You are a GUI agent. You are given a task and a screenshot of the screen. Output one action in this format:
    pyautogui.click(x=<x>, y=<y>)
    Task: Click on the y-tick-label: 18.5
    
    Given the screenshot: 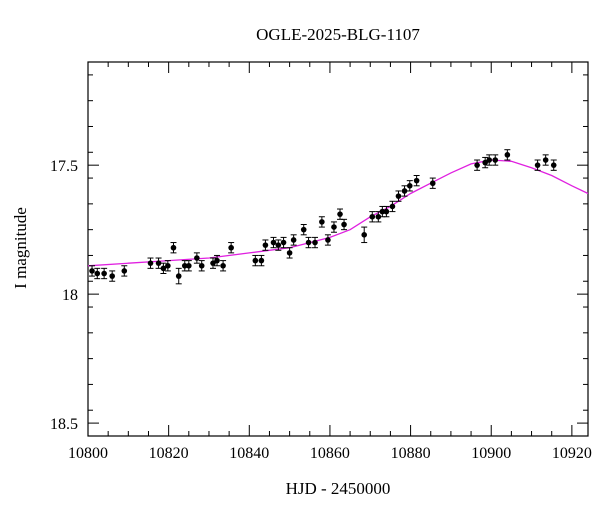 What is the action you would take?
    pyautogui.click(x=64, y=424)
    